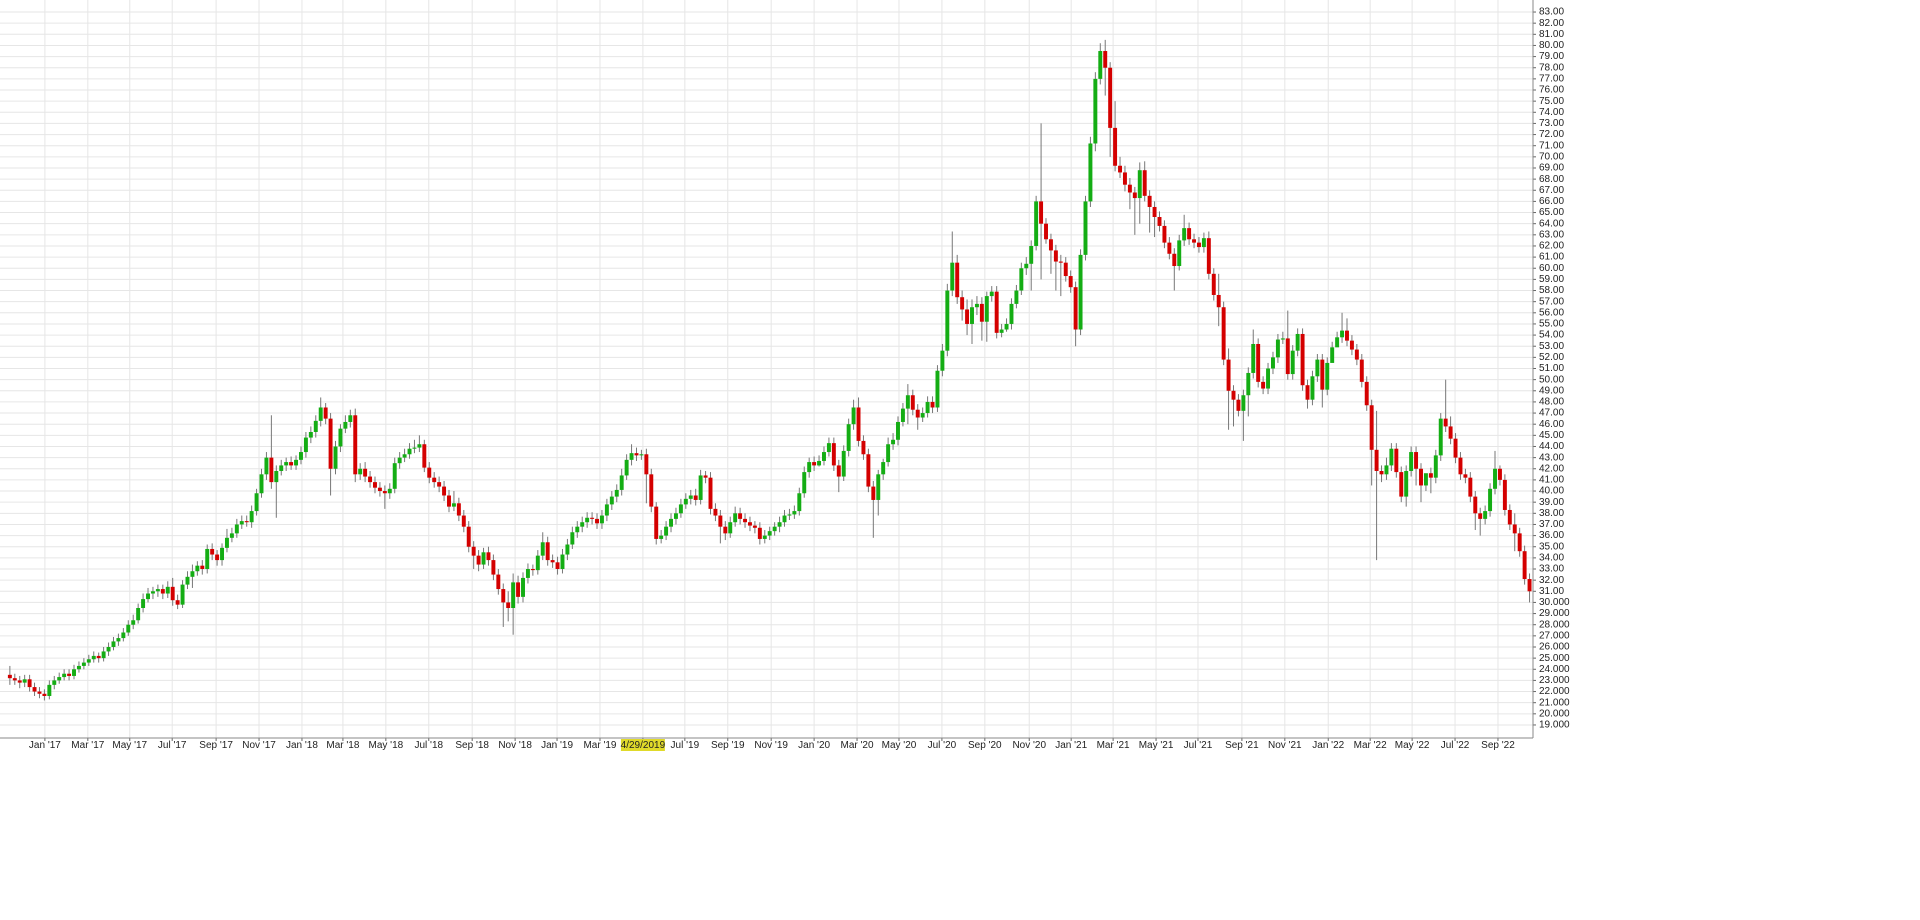  Describe the element at coordinates (1551, 279) in the screenshot. I see `y-tick-label: 59.00` at that location.